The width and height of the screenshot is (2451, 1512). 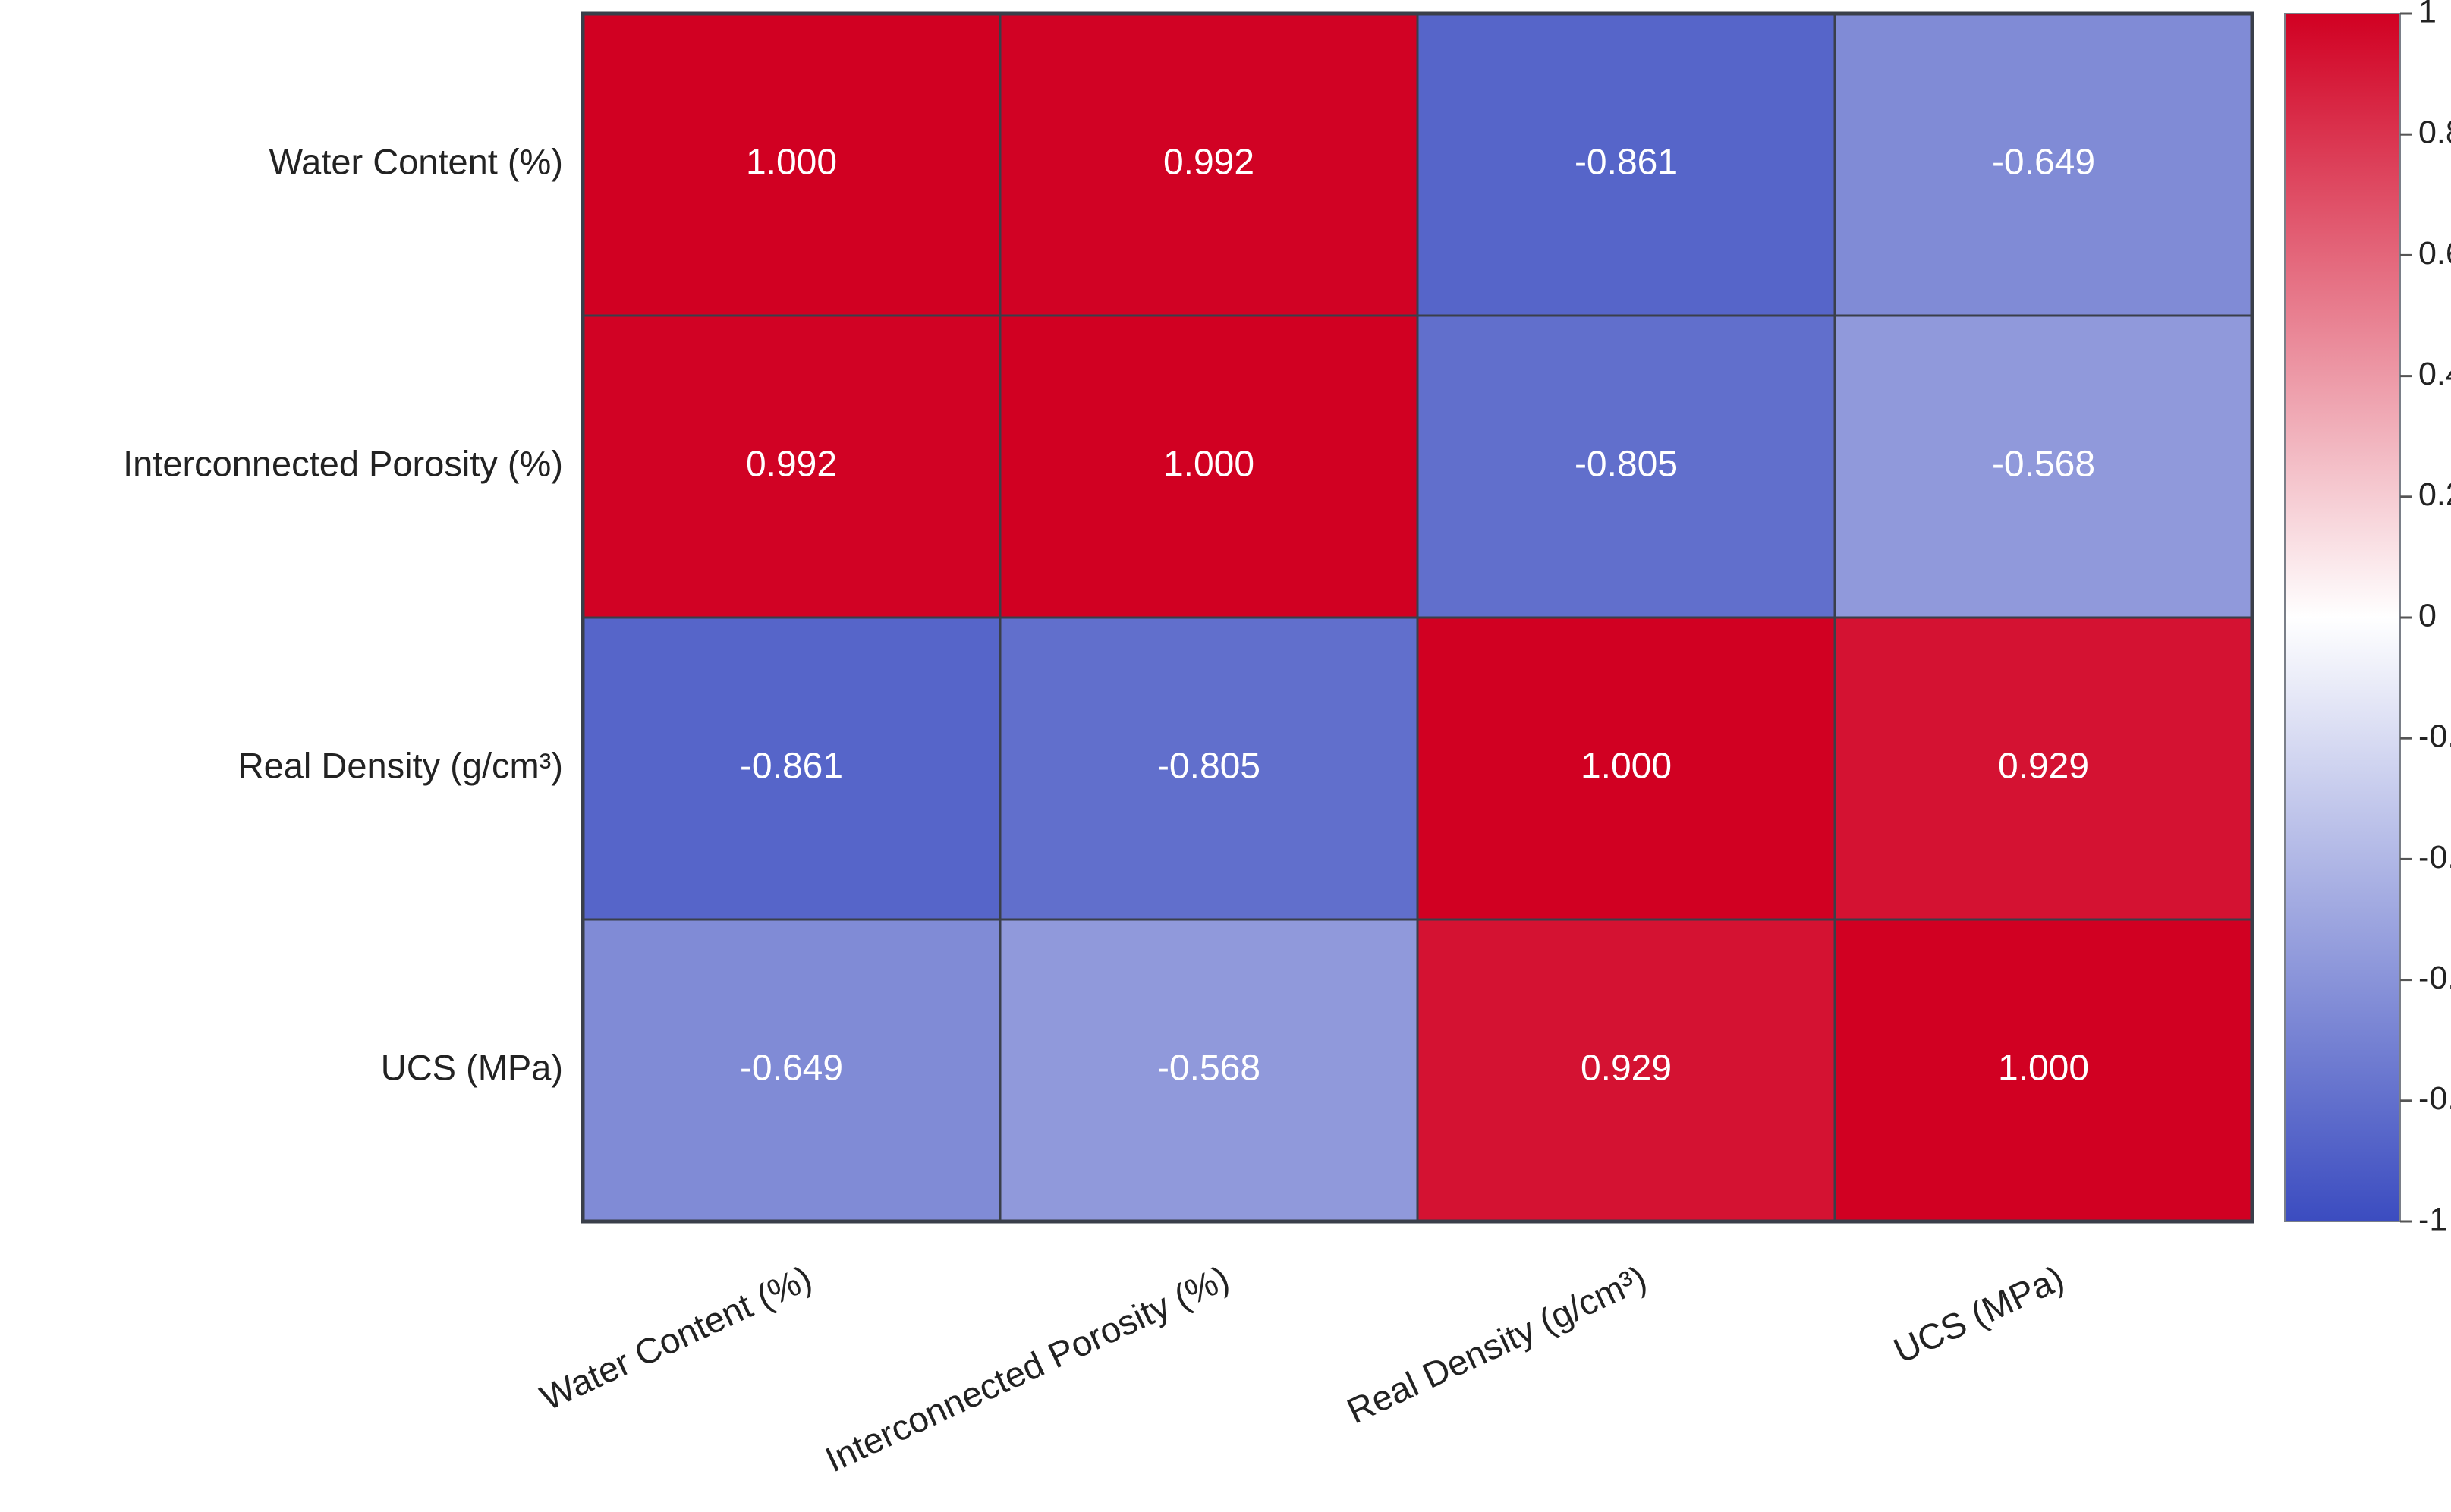 I want to click on cell-value-label-r1-c4: -0.649, so click(x=2043, y=163).